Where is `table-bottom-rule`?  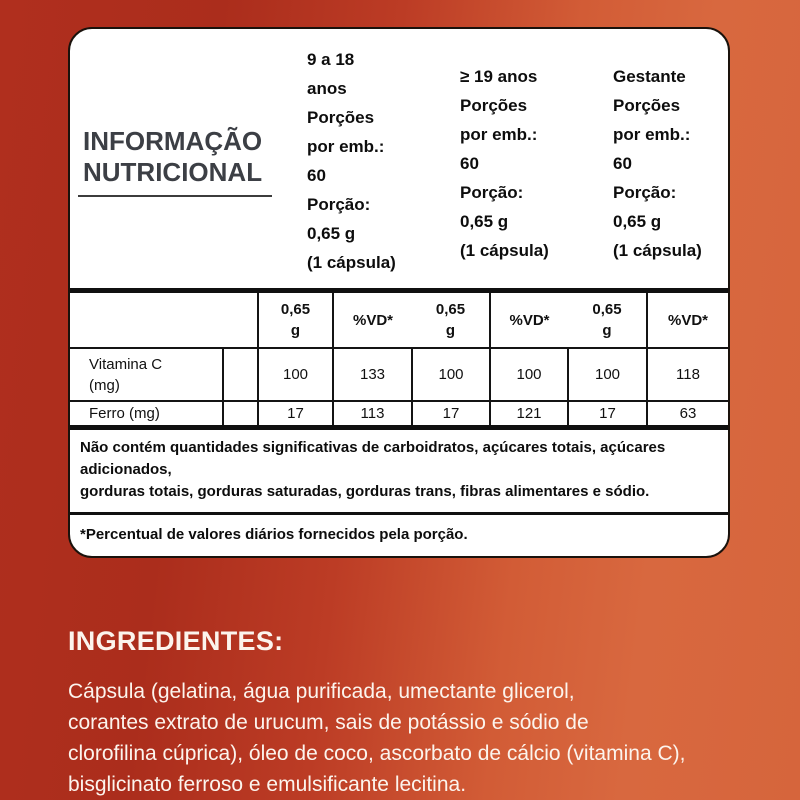 table-bottom-rule is located at coordinates (399, 427).